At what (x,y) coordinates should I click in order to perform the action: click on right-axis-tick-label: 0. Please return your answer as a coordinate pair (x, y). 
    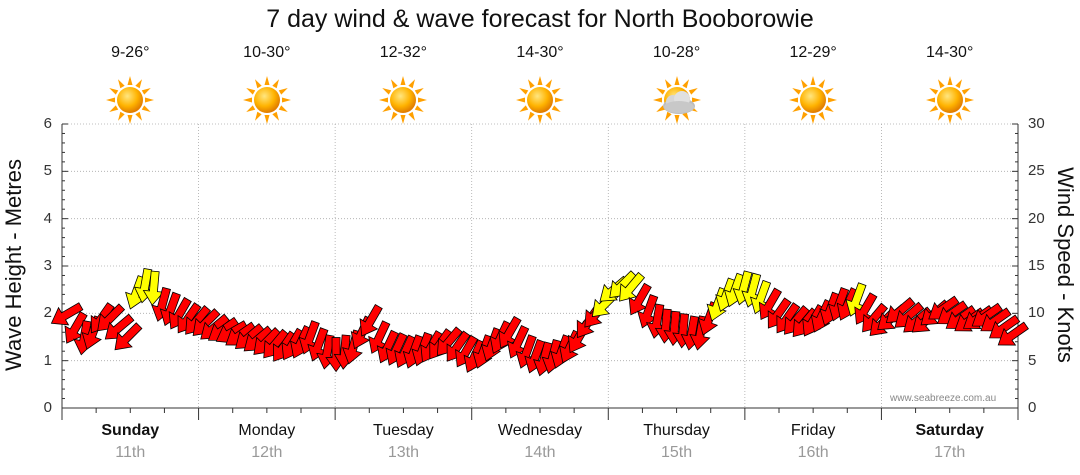
    Looking at the image, I should click on (1032, 407).